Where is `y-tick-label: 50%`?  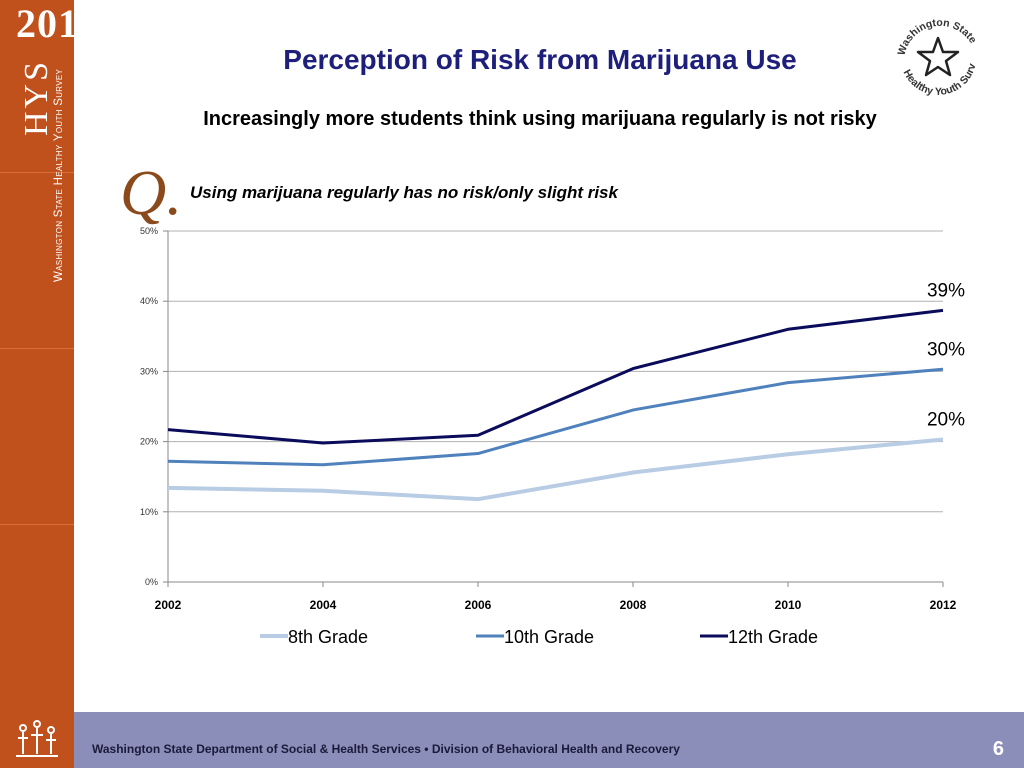
y-tick-label: 50% is located at coordinates (149, 231).